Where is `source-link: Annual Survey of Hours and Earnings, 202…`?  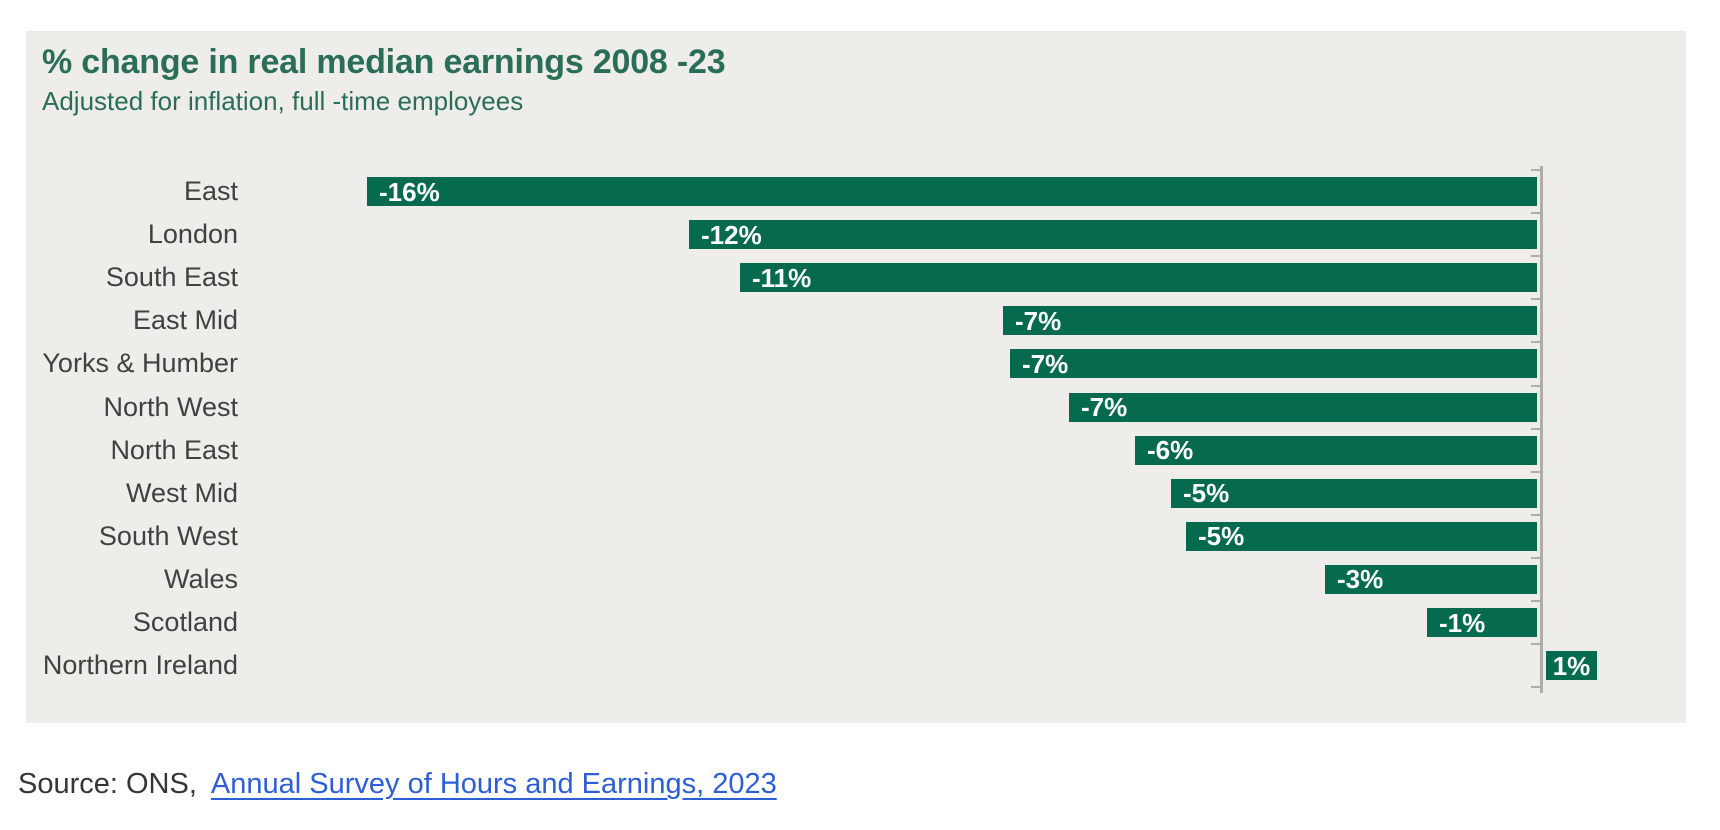
source-link: Annual Survey of Hours and Earnings, 202… is located at coordinates (493, 784).